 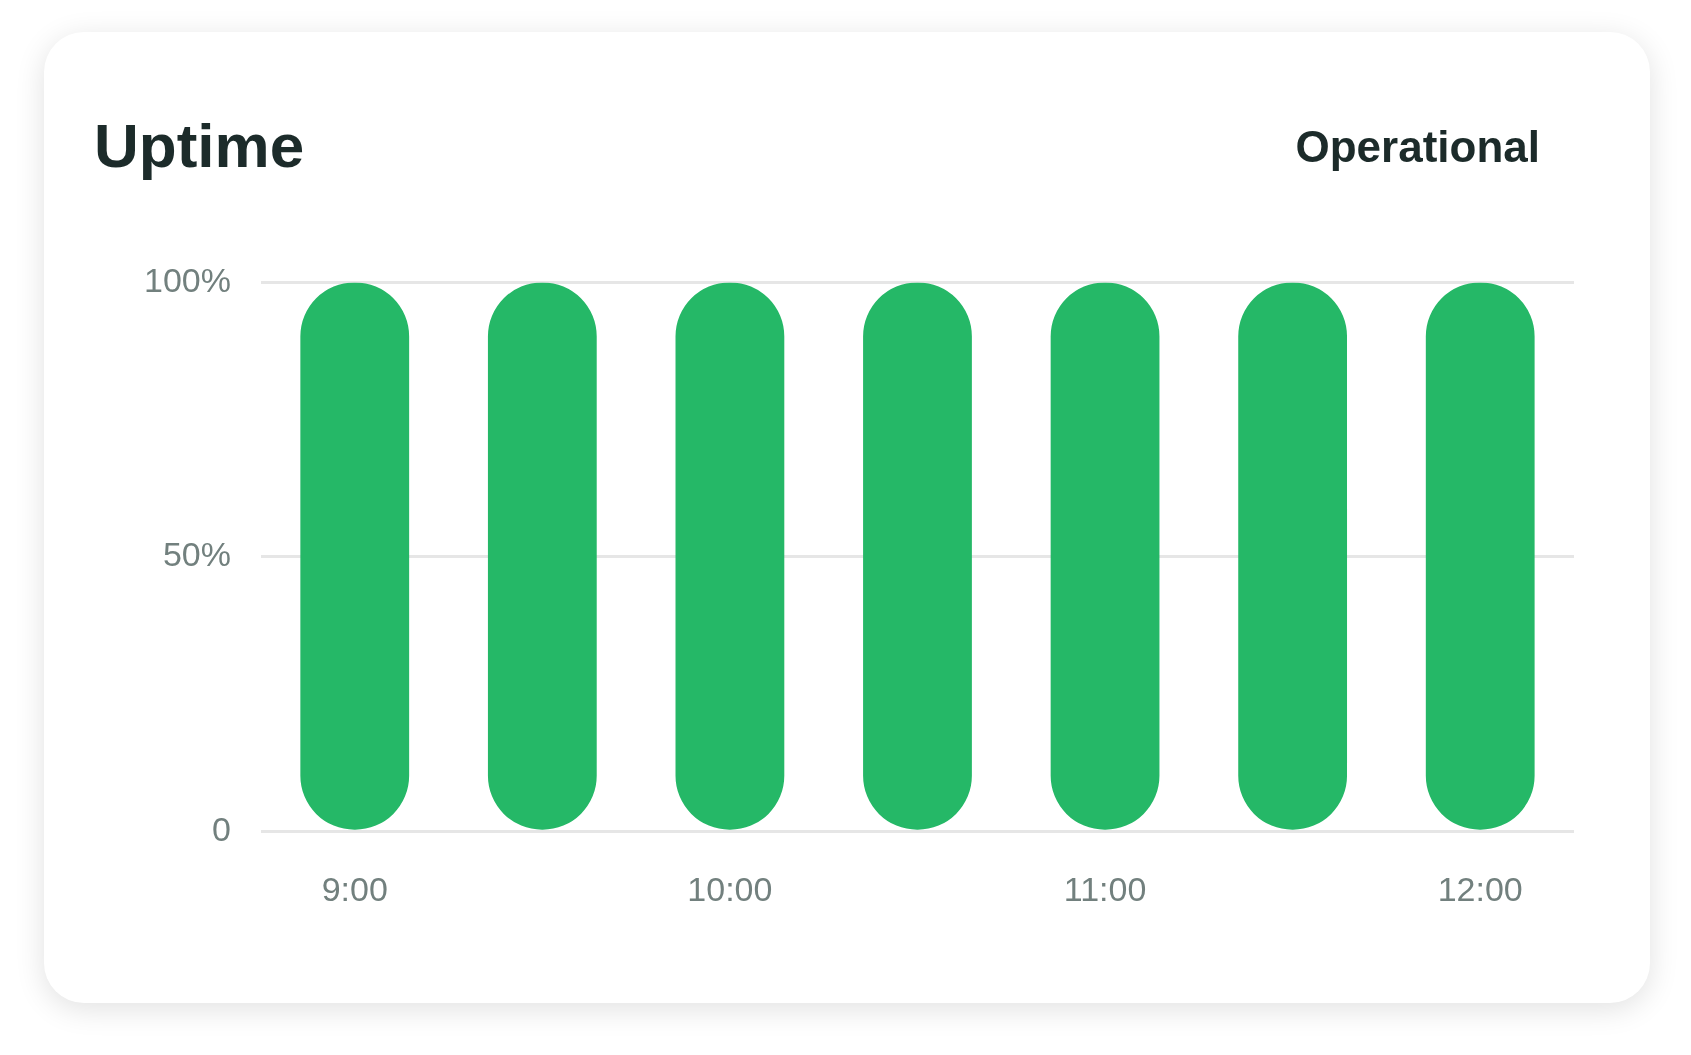 I want to click on x-tick-label: 12:00, so click(x=1480, y=888).